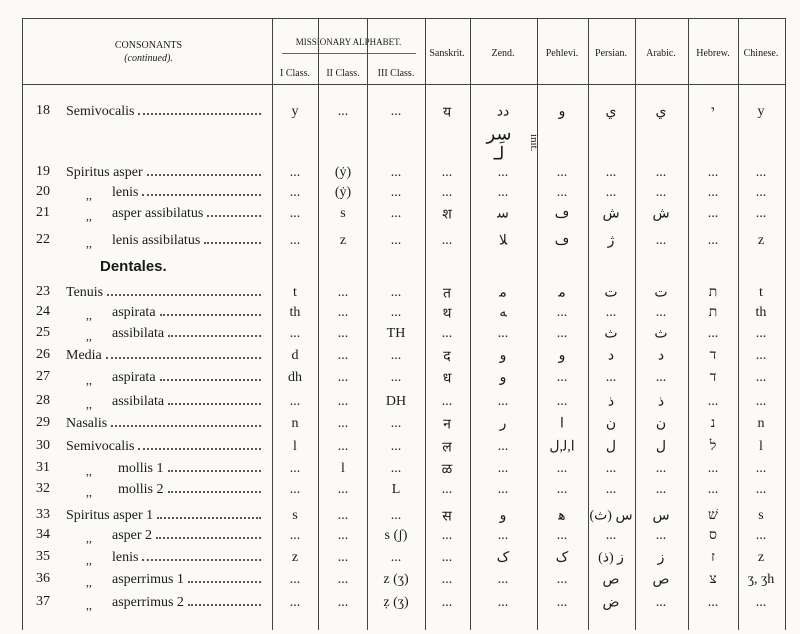  What do you see at coordinates (447, 517) in the screenshot?
I see `cell: स` at bounding box center [447, 517].